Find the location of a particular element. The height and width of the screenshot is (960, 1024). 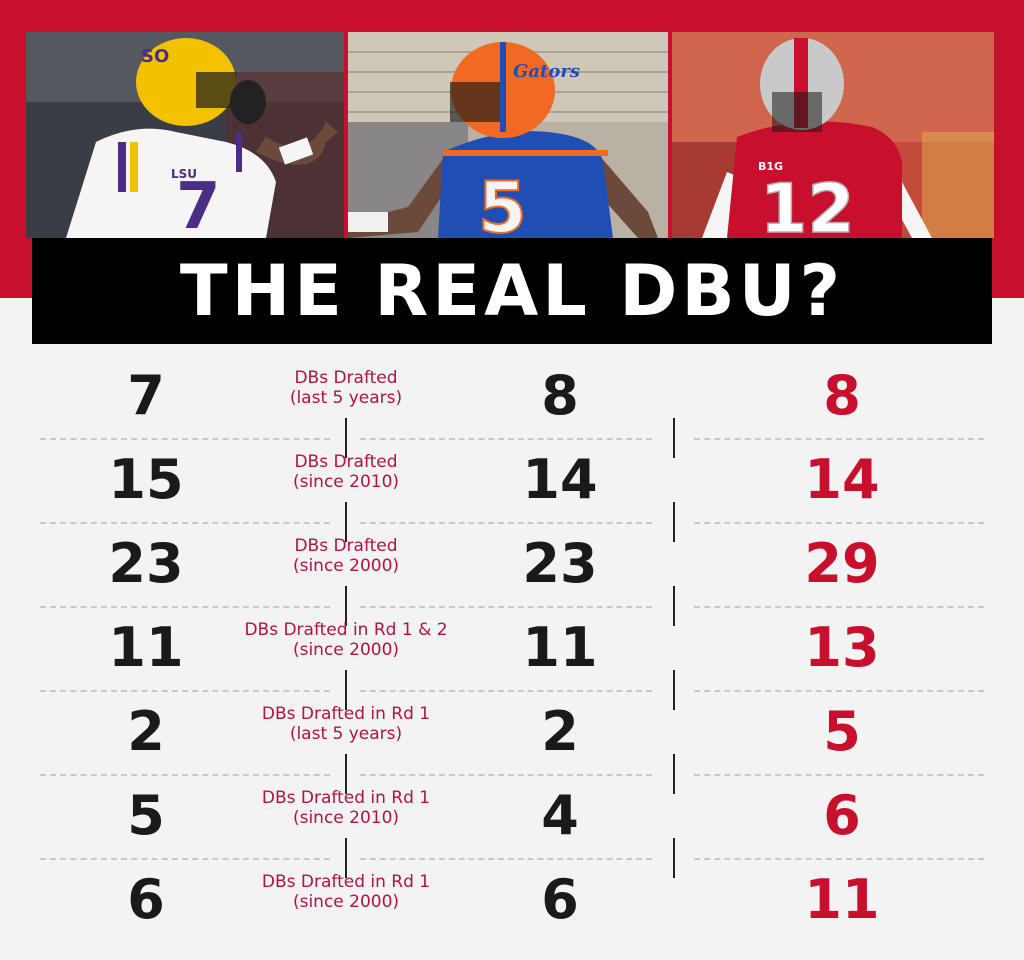

stat-label: DBs Drafted in Rd 1 (since 2010) is located at coordinates (346, 808).